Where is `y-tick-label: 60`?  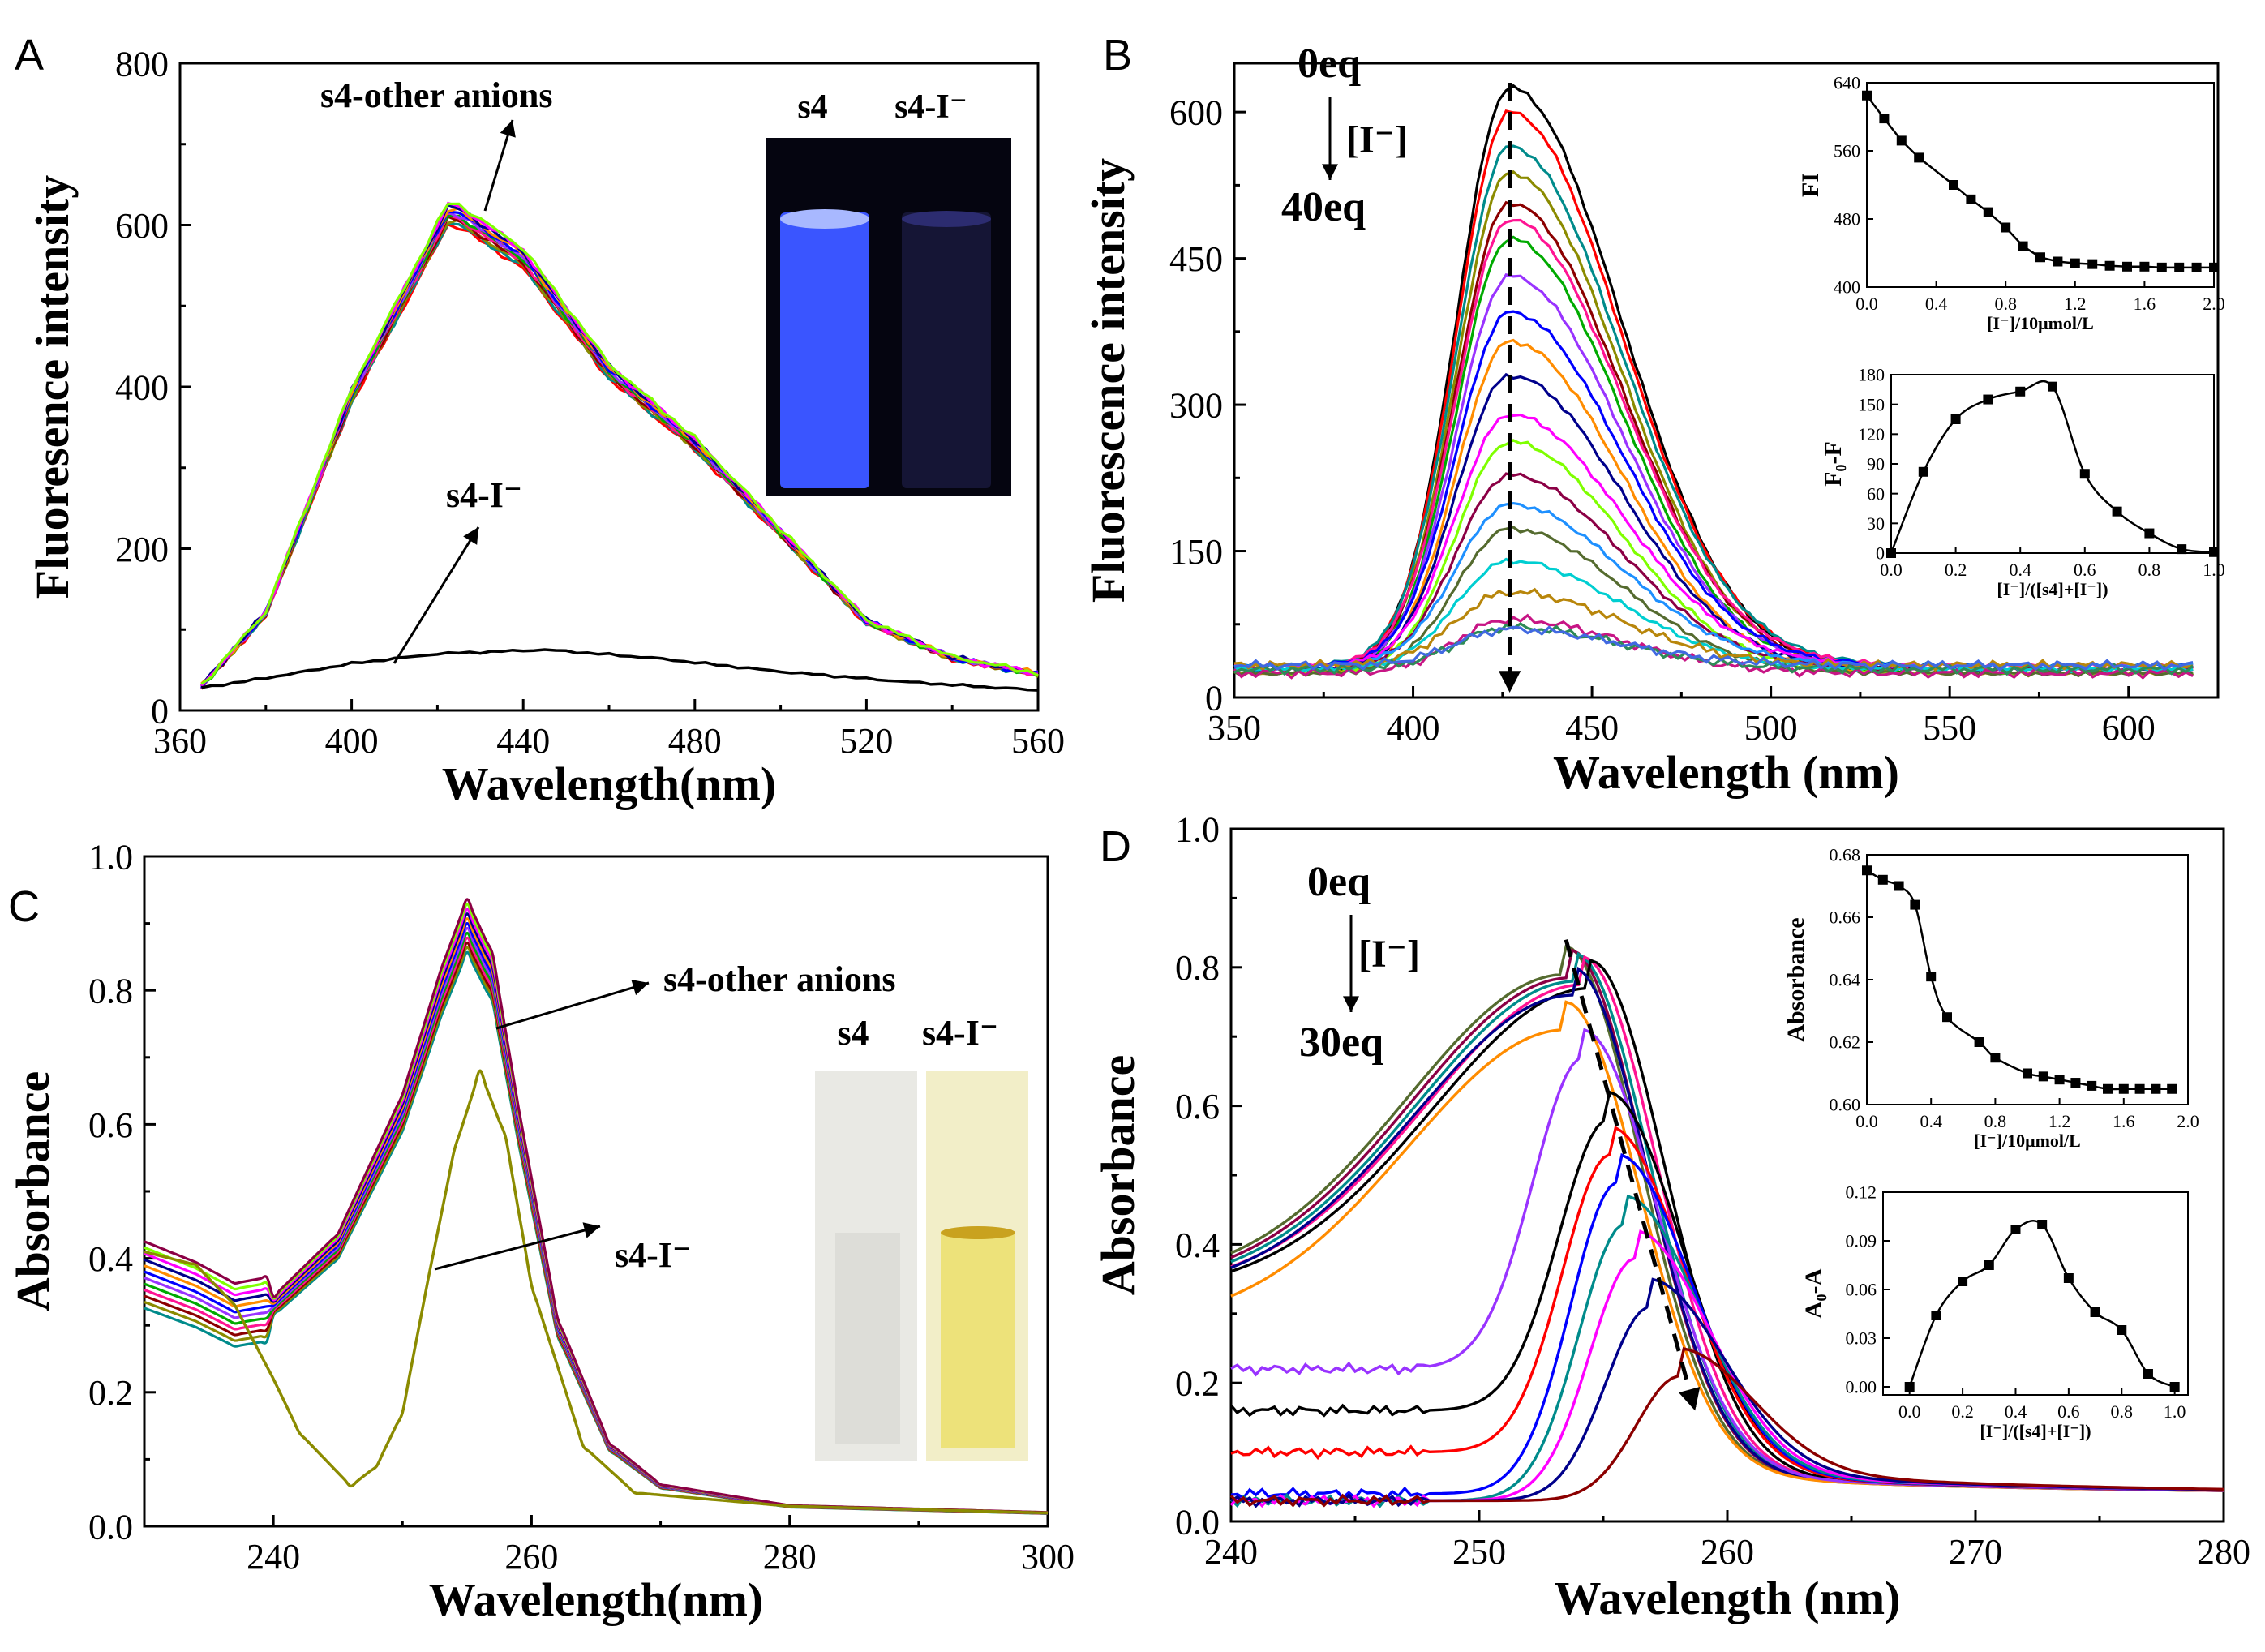
y-tick-label: 60 is located at coordinates (1876, 494).